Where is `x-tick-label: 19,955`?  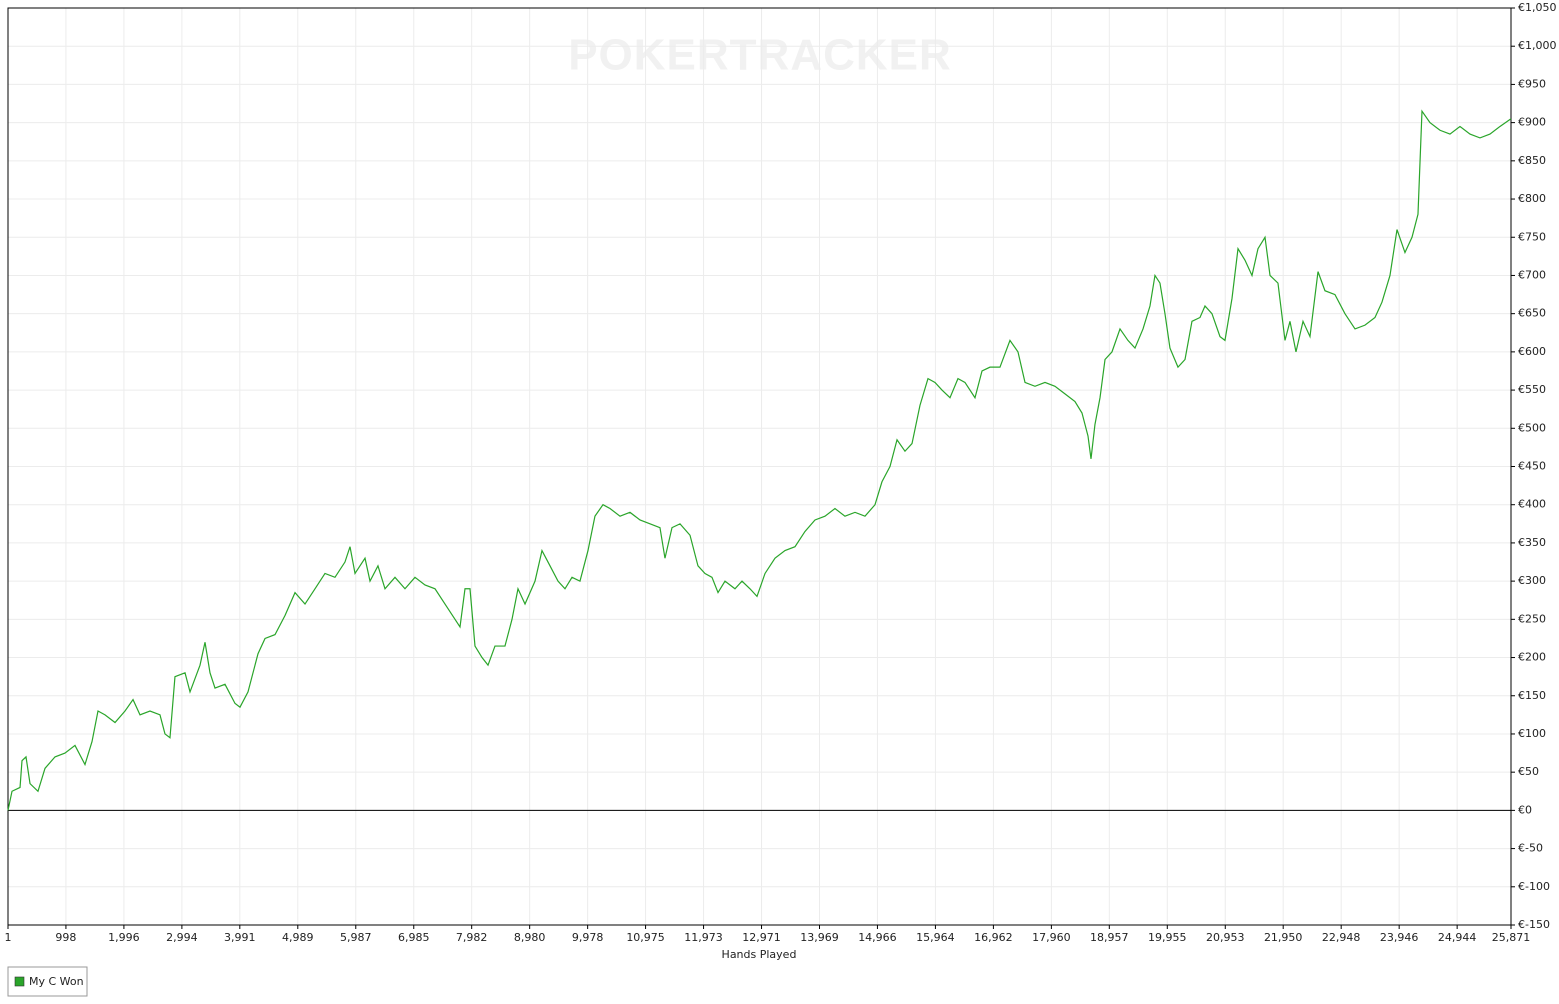
x-tick-label: 19,955 is located at coordinates (1167, 937).